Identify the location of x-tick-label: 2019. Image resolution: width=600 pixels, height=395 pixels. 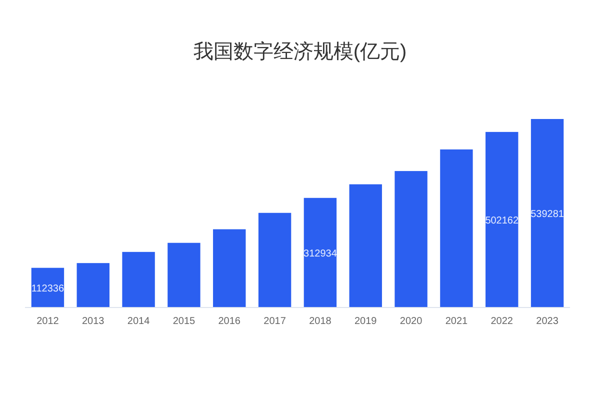
(366, 321).